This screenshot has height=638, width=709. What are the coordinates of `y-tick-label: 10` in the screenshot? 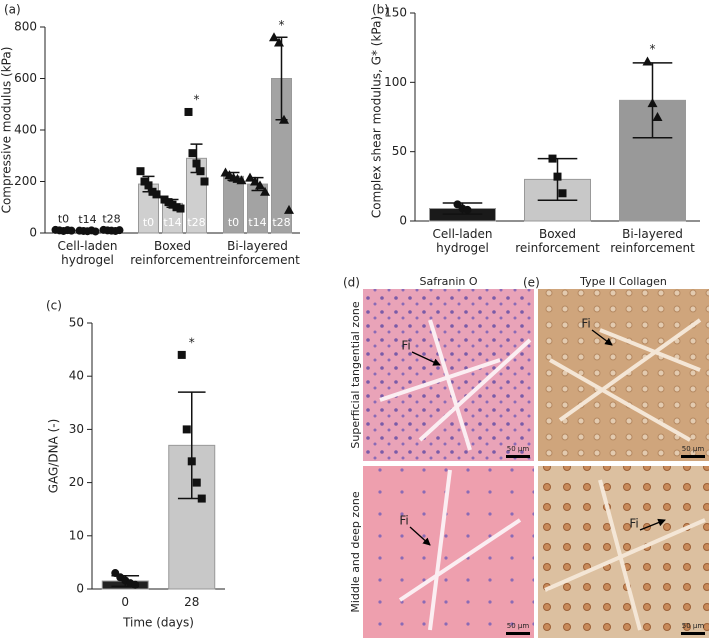 It's located at (76, 535).